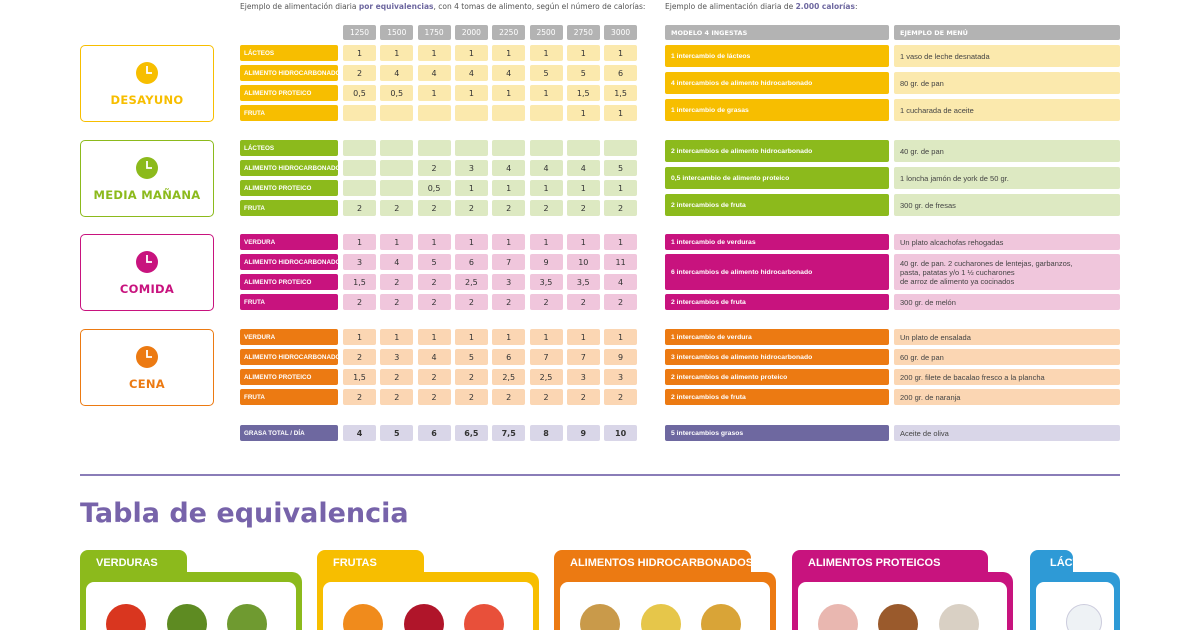 The height and width of the screenshot is (630, 1200). Describe the element at coordinates (1007, 56) in the screenshot. I see `menu-example: 1 vaso de leche desnatada` at that location.